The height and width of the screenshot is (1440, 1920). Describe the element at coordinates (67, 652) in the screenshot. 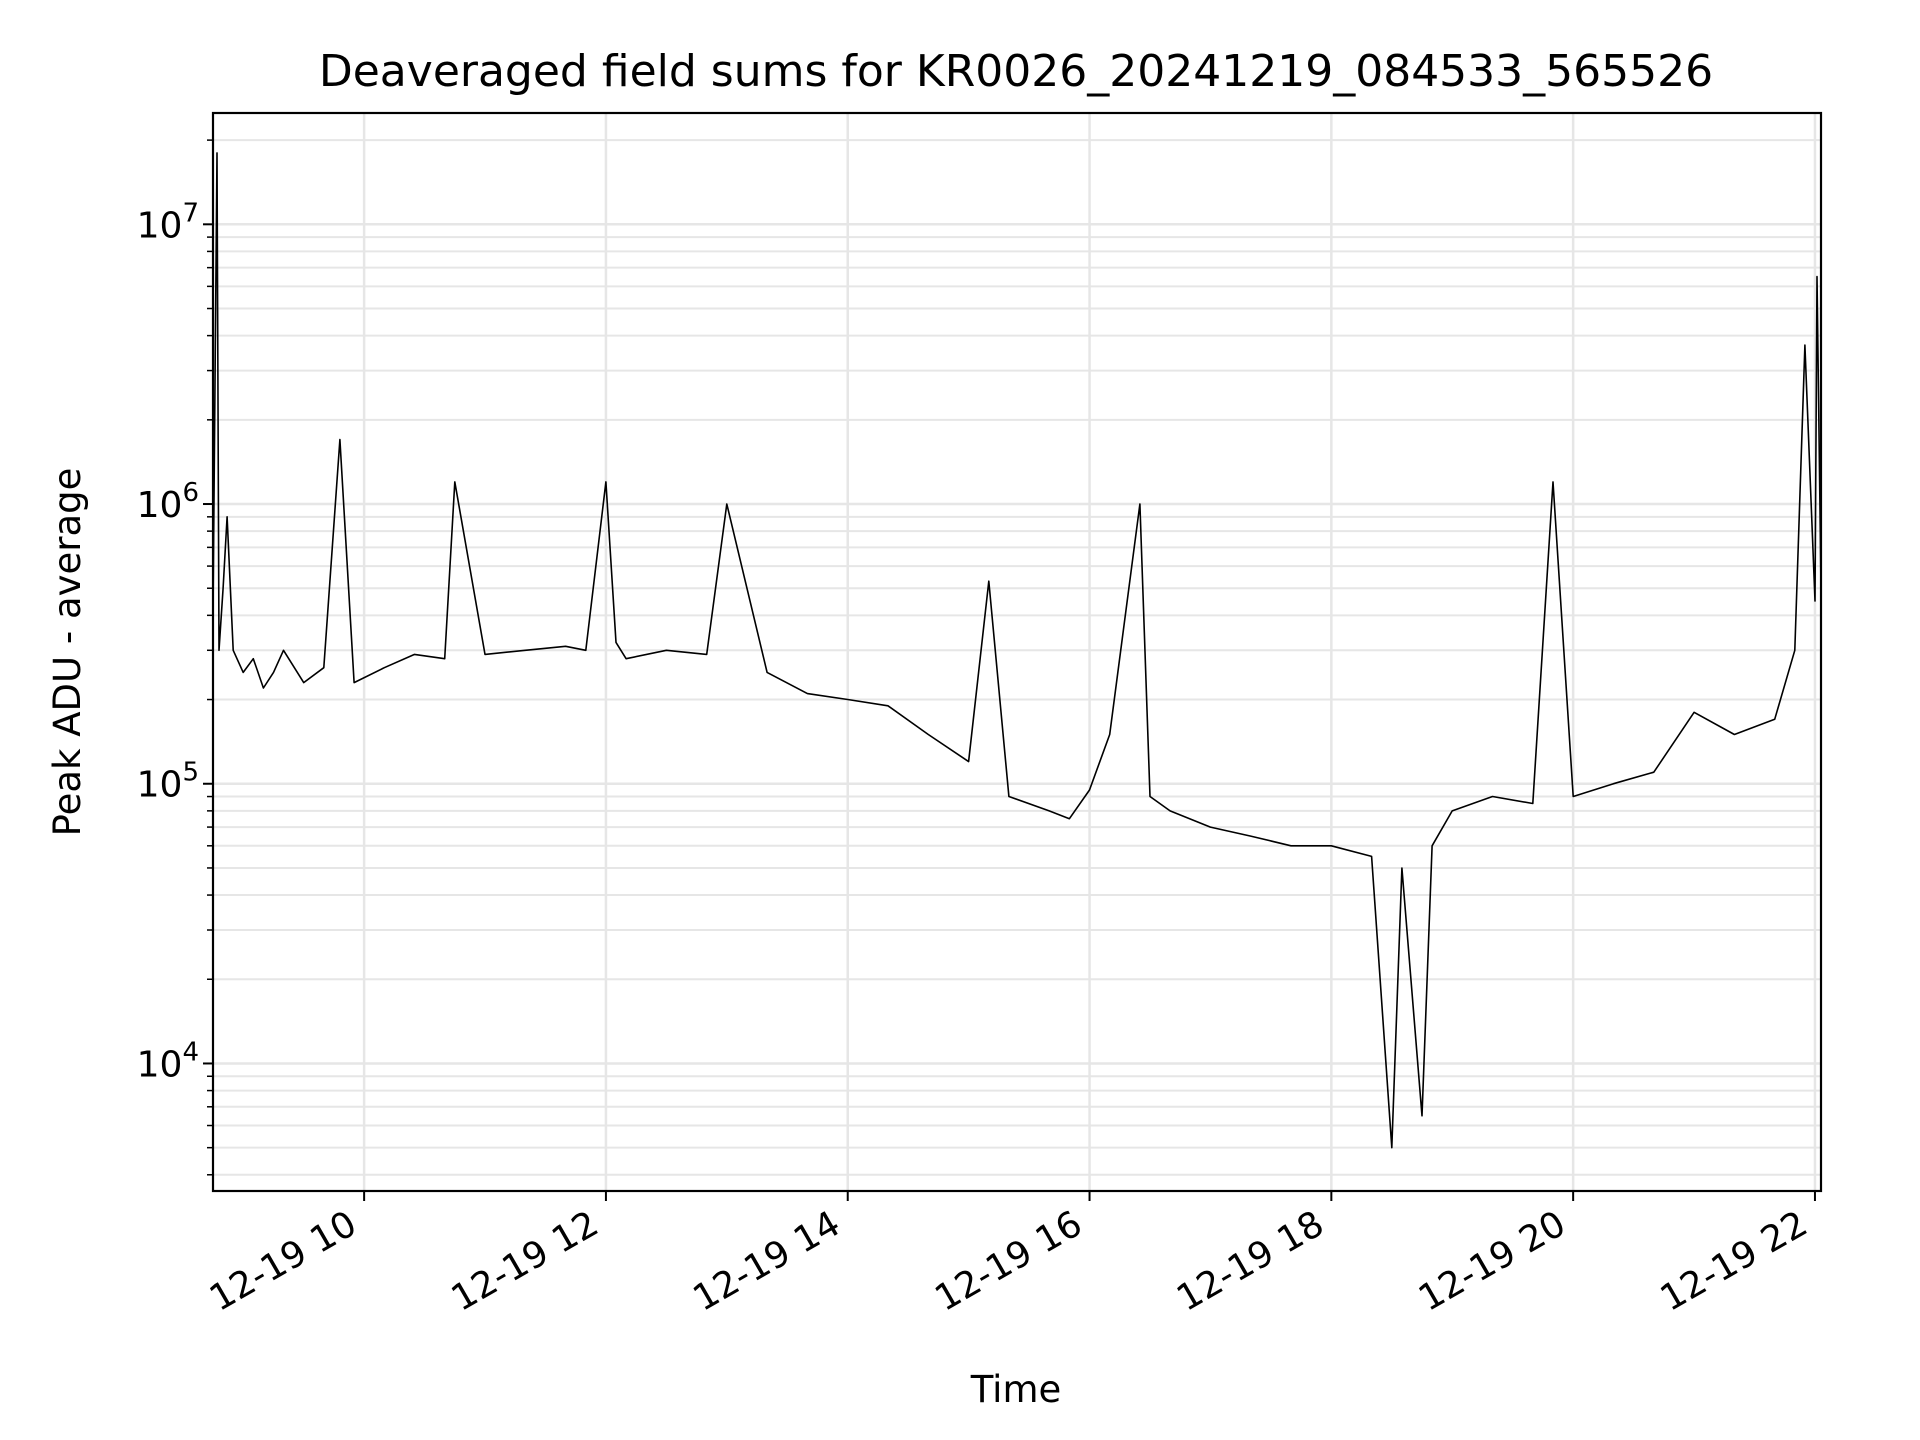

I see `y-axis-label: Peak ADU - average` at that location.